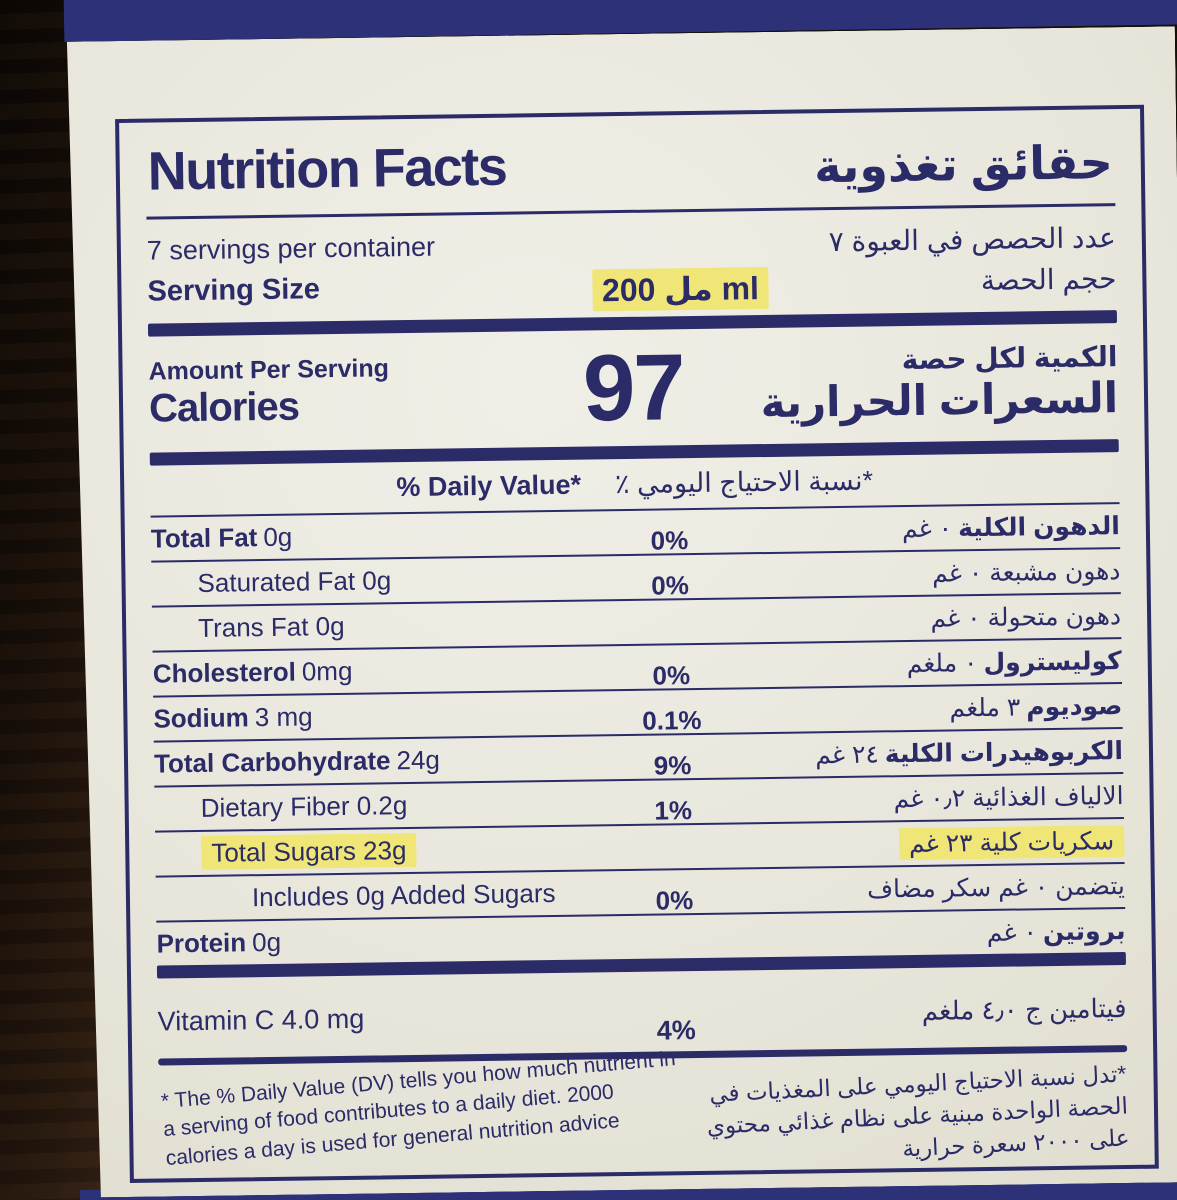  What do you see at coordinates (1011, 527) in the screenshot?
I see `nutrient-name-ar: الدهون الكلية٠ غم` at bounding box center [1011, 527].